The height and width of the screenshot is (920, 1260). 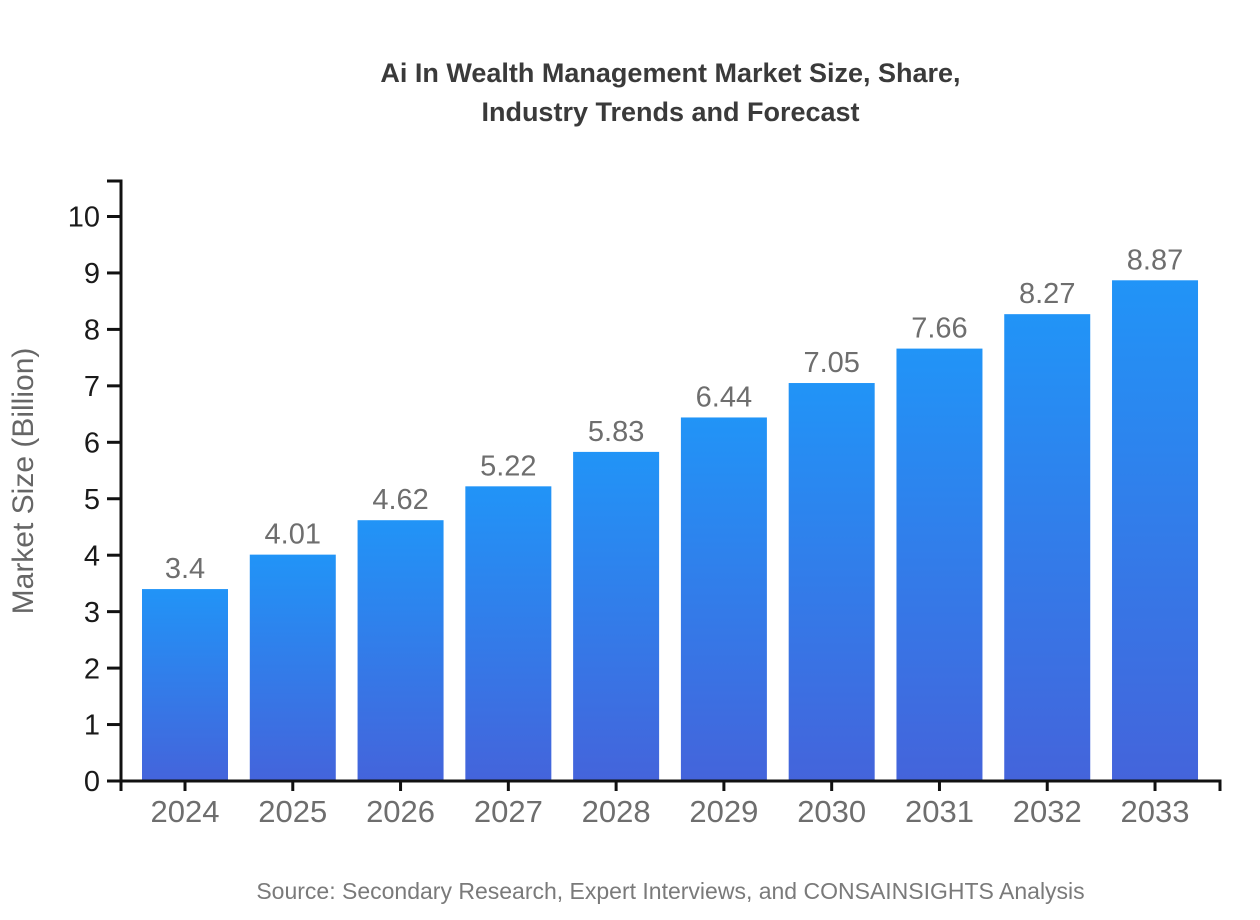 I want to click on x-tick-label: 2026, so click(x=400, y=811).